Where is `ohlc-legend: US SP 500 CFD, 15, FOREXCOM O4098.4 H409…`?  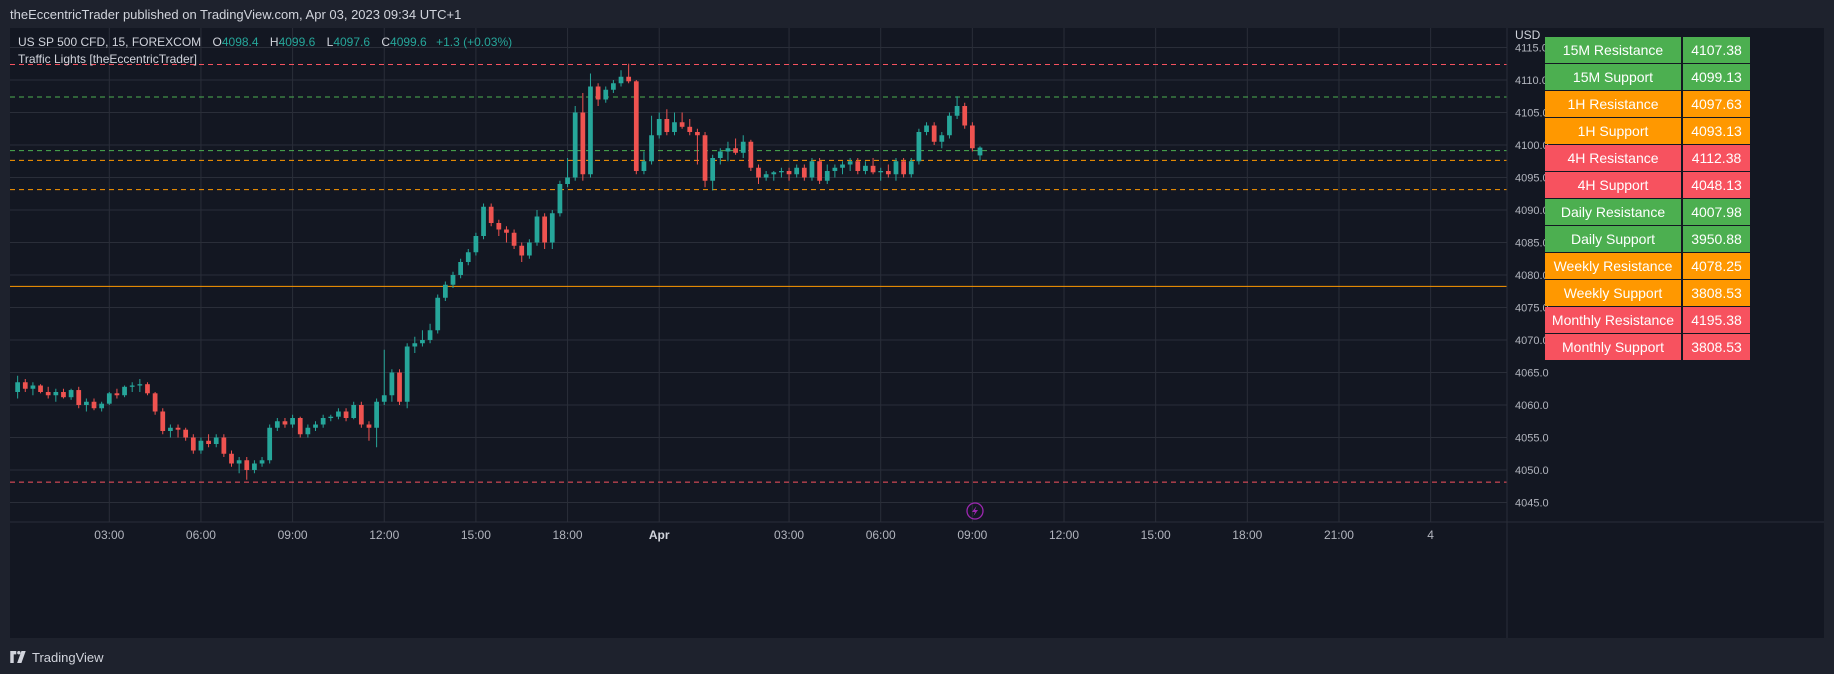
ohlc-legend: US SP 500 CFD, 15, FOREXCOM O4098.4 H409… is located at coordinates (265, 42).